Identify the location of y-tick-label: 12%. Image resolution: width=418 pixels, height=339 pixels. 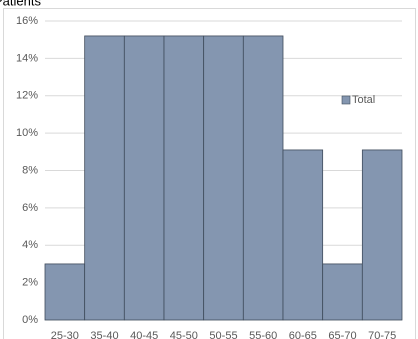
(27, 96).